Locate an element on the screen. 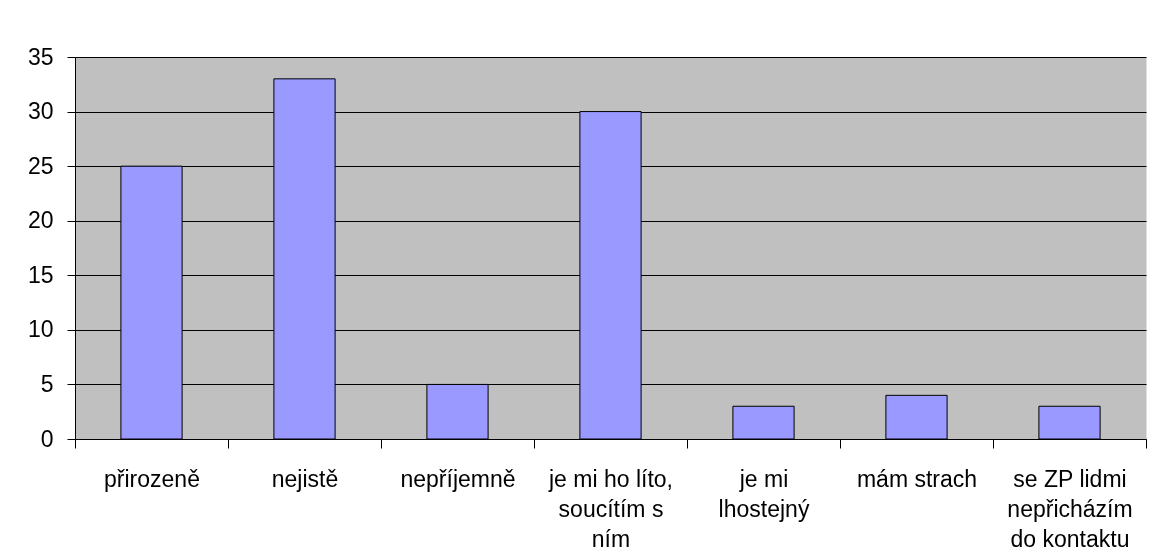 This screenshot has width=1150, height=556. y-tick-label: 15 is located at coordinates (40, 274).